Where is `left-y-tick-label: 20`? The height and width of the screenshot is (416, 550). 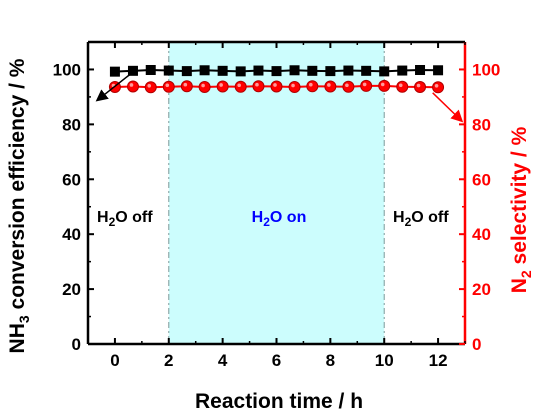 left-y-tick-label: 20 is located at coordinates (71, 289).